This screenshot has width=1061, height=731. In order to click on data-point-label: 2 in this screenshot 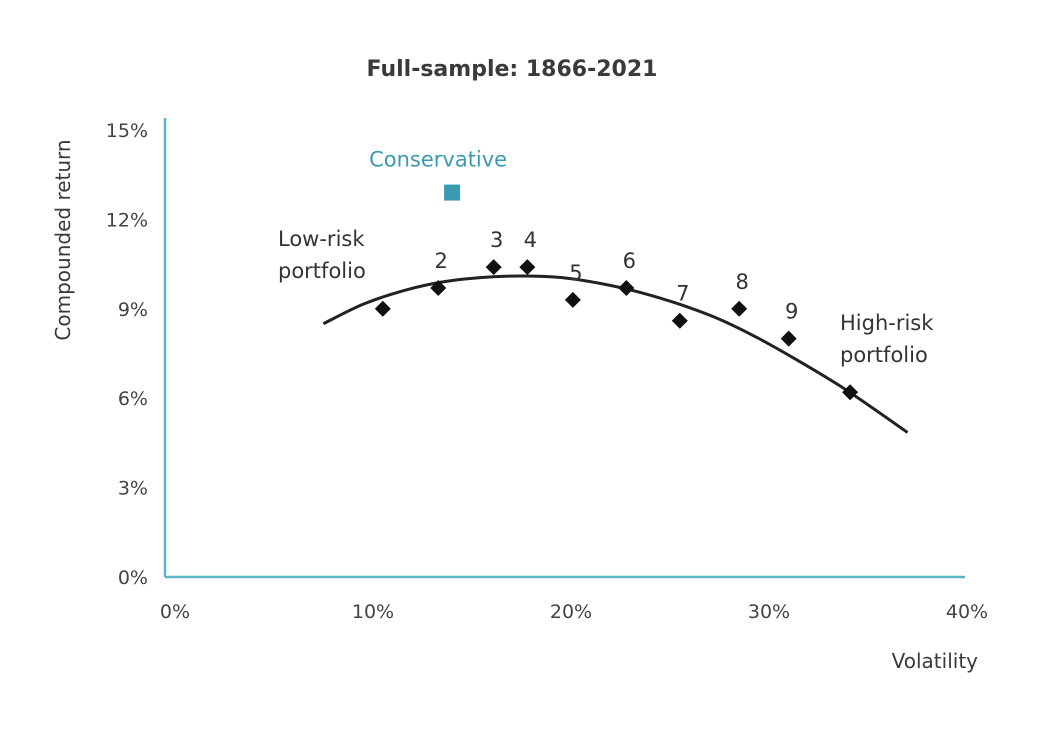, I will do `click(441, 261)`.